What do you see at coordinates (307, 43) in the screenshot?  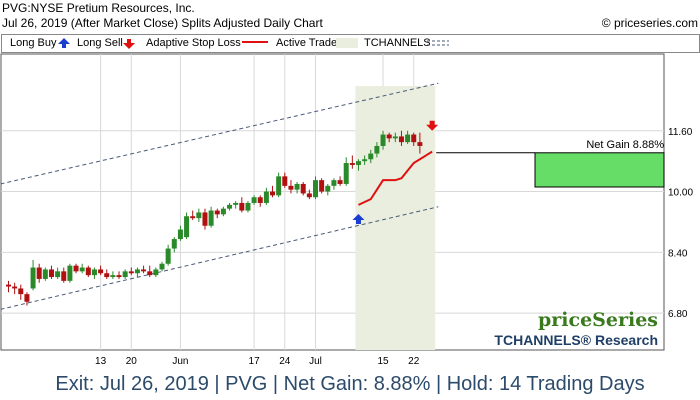 I see `legend-active-trade-label: Active Trade` at bounding box center [307, 43].